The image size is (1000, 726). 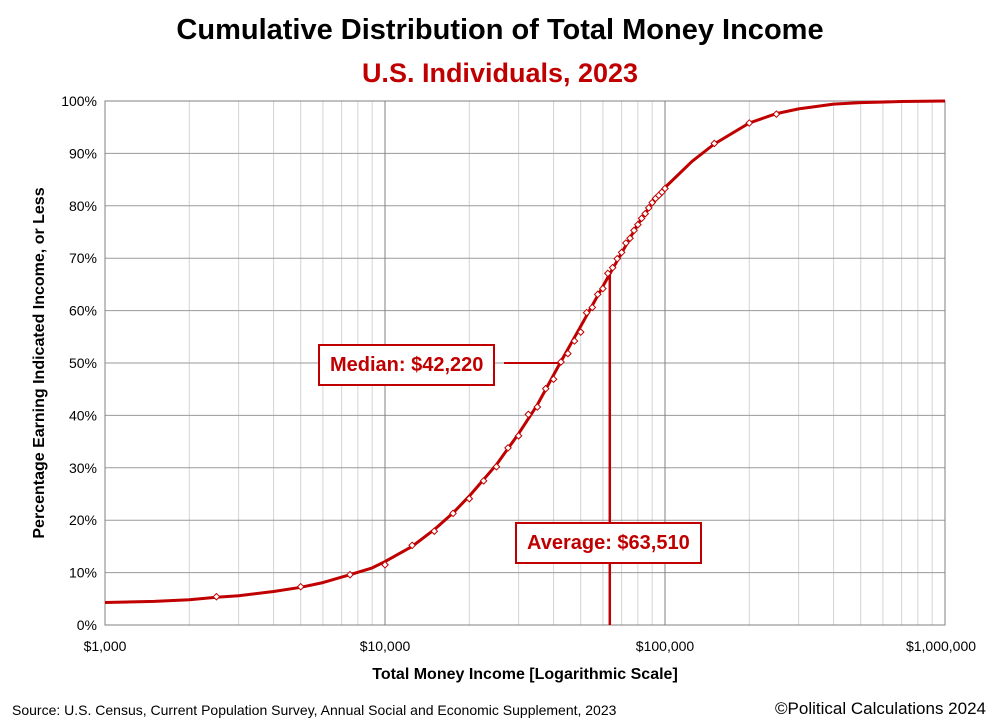 What do you see at coordinates (83, 415) in the screenshot?
I see `y-tick-label: 40%` at bounding box center [83, 415].